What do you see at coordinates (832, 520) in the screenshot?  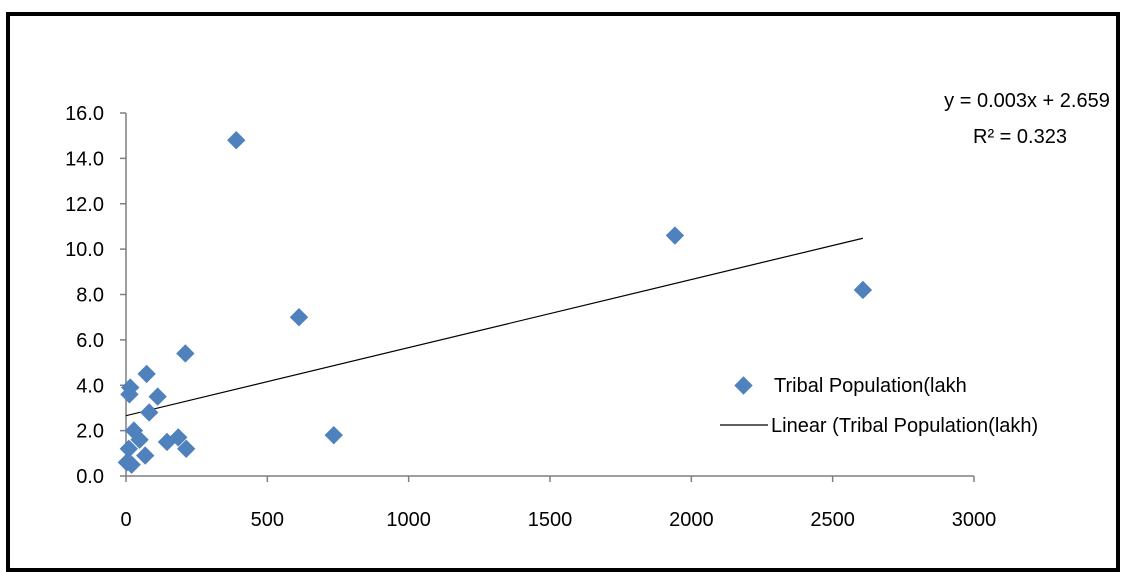 I see `x-tick-label: 2500` at bounding box center [832, 520].